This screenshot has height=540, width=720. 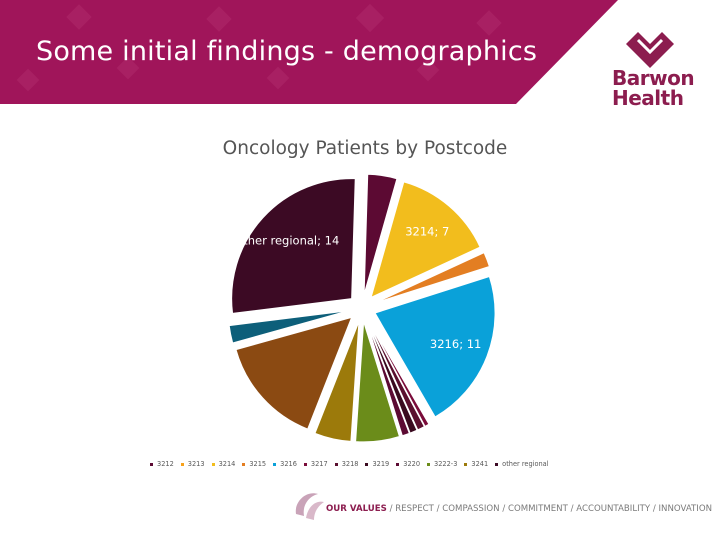 What do you see at coordinates (287, 51) in the screenshot?
I see `slide-title: Some initial findings - demographics` at bounding box center [287, 51].